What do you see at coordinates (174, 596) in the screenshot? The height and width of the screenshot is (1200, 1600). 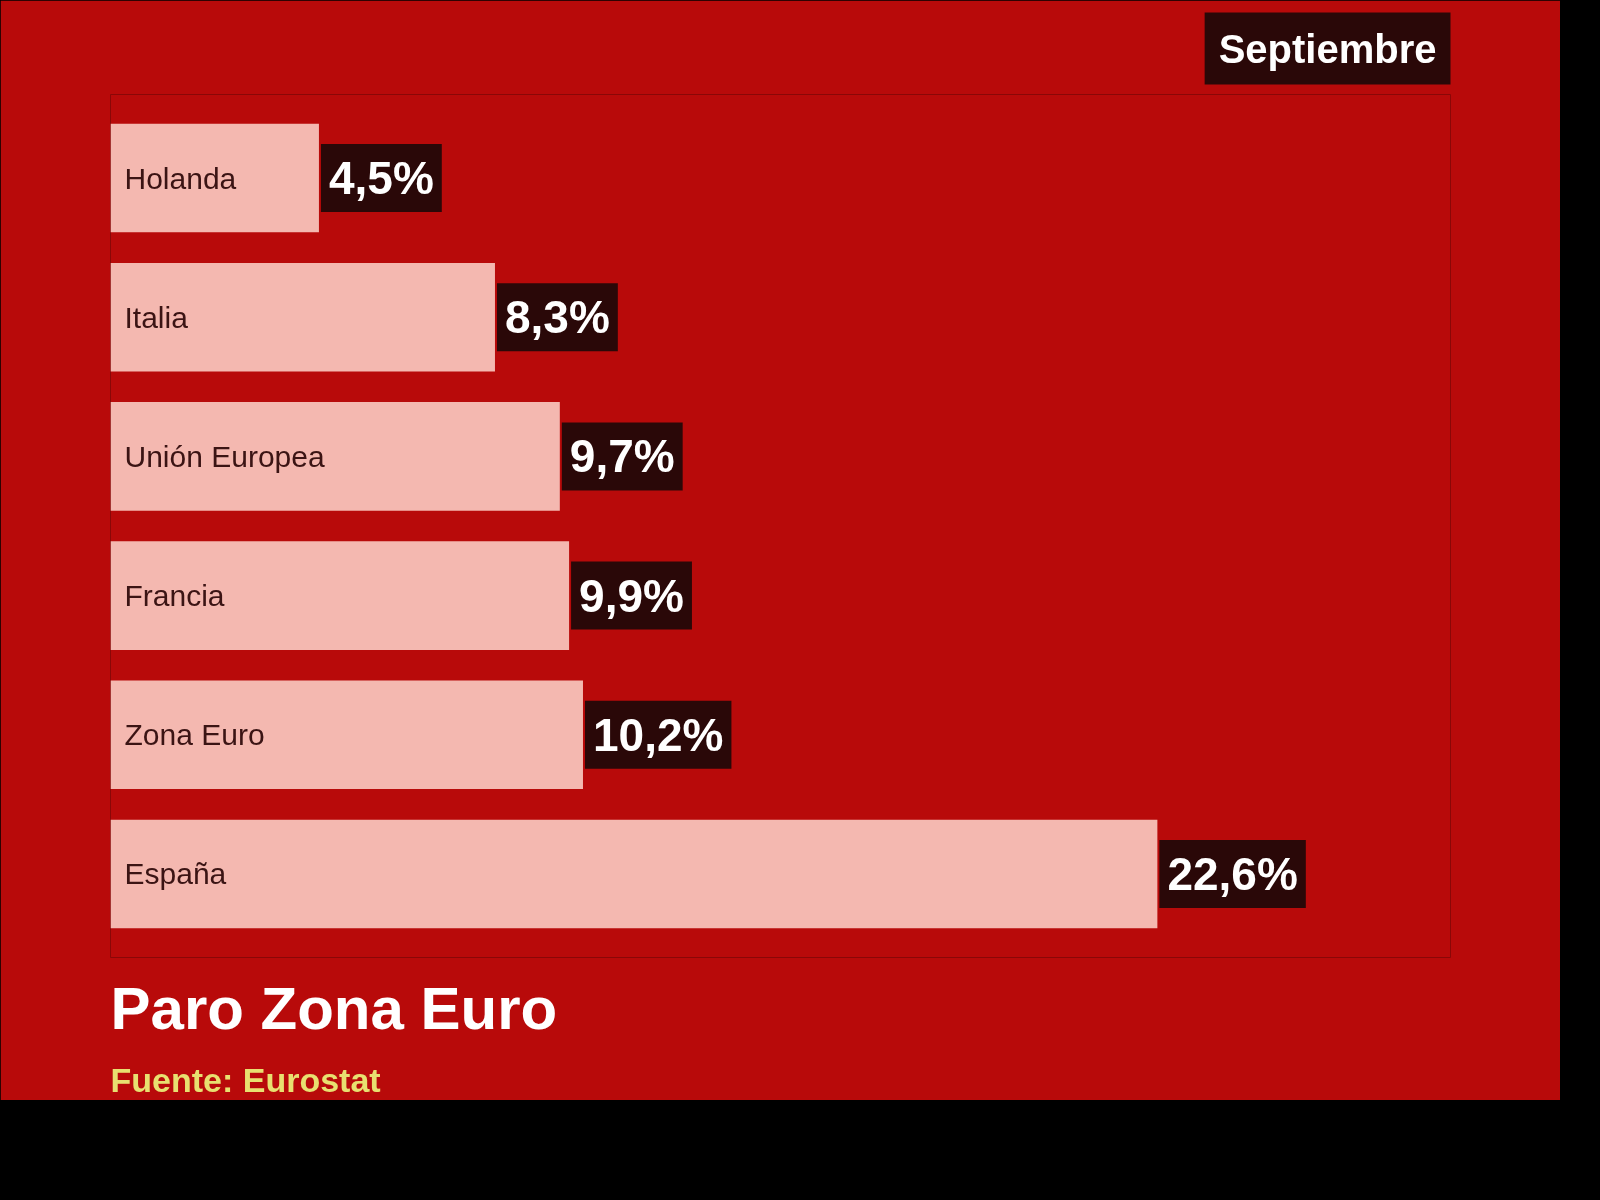 I see `y-tick-label: Francia` at bounding box center [174, 596].